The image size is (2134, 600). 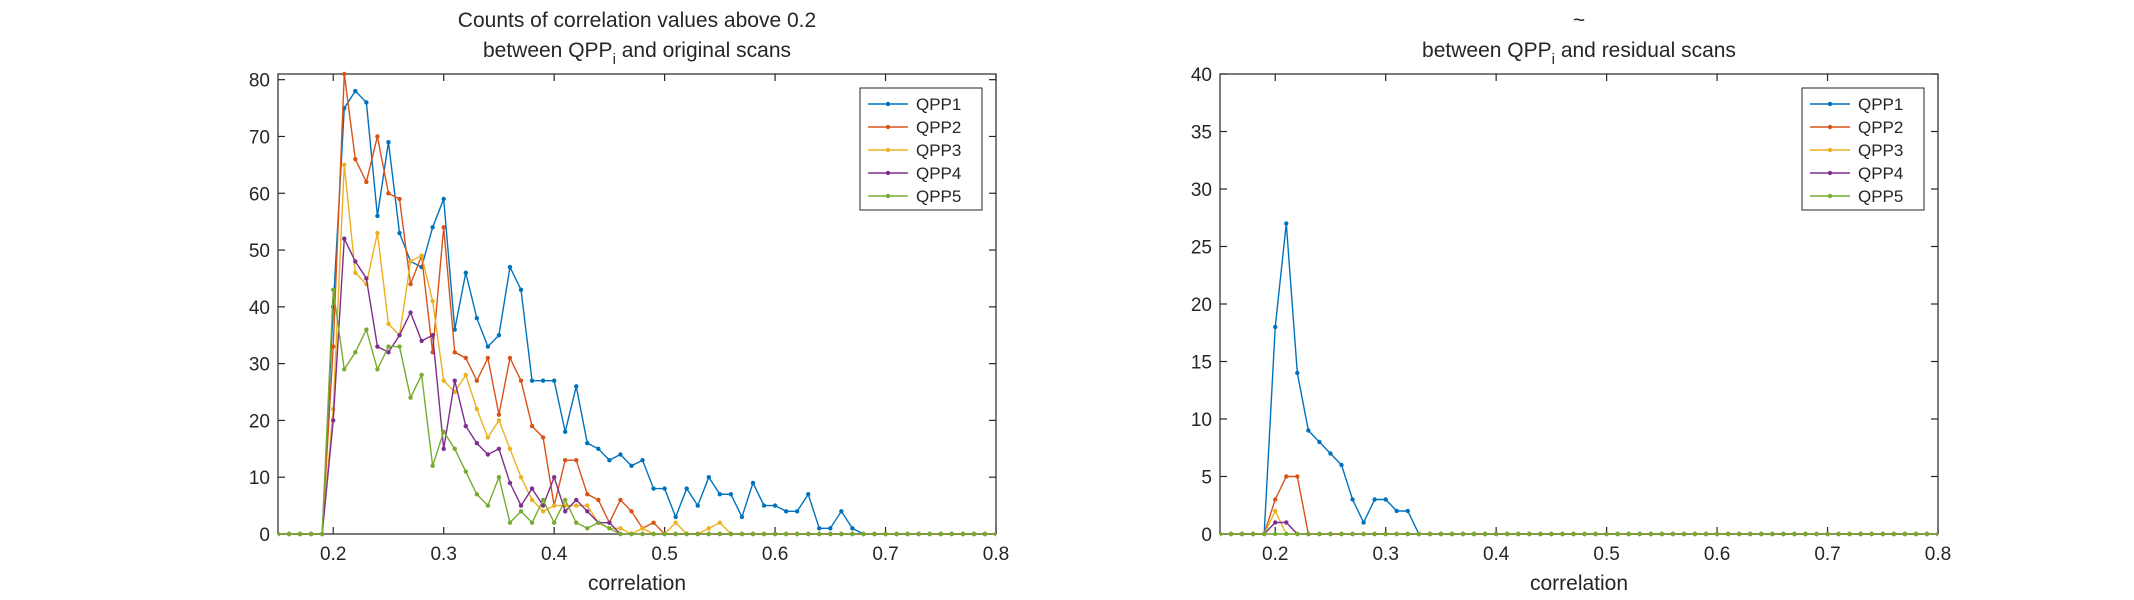 What do you see at coordinates (1579, 20) in the screenshot?
I see `chart-title-line-1: ~` at bounding box center [1579, 20].